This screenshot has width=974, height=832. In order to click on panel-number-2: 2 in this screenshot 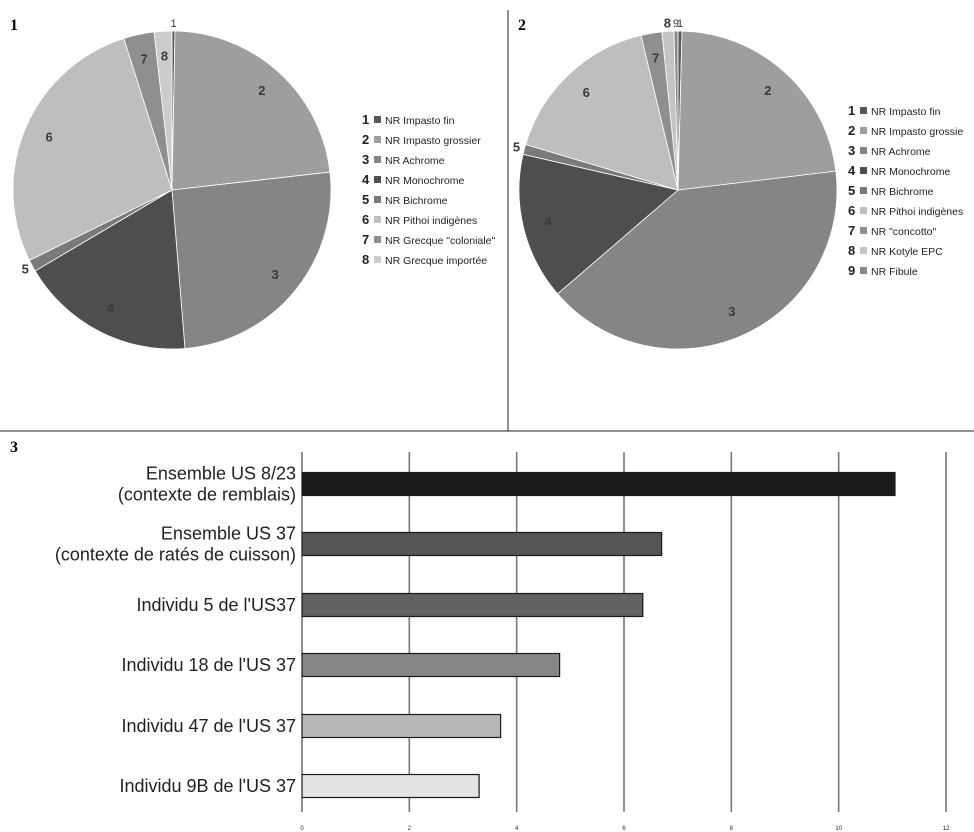, I will do `click(522, 25)`.